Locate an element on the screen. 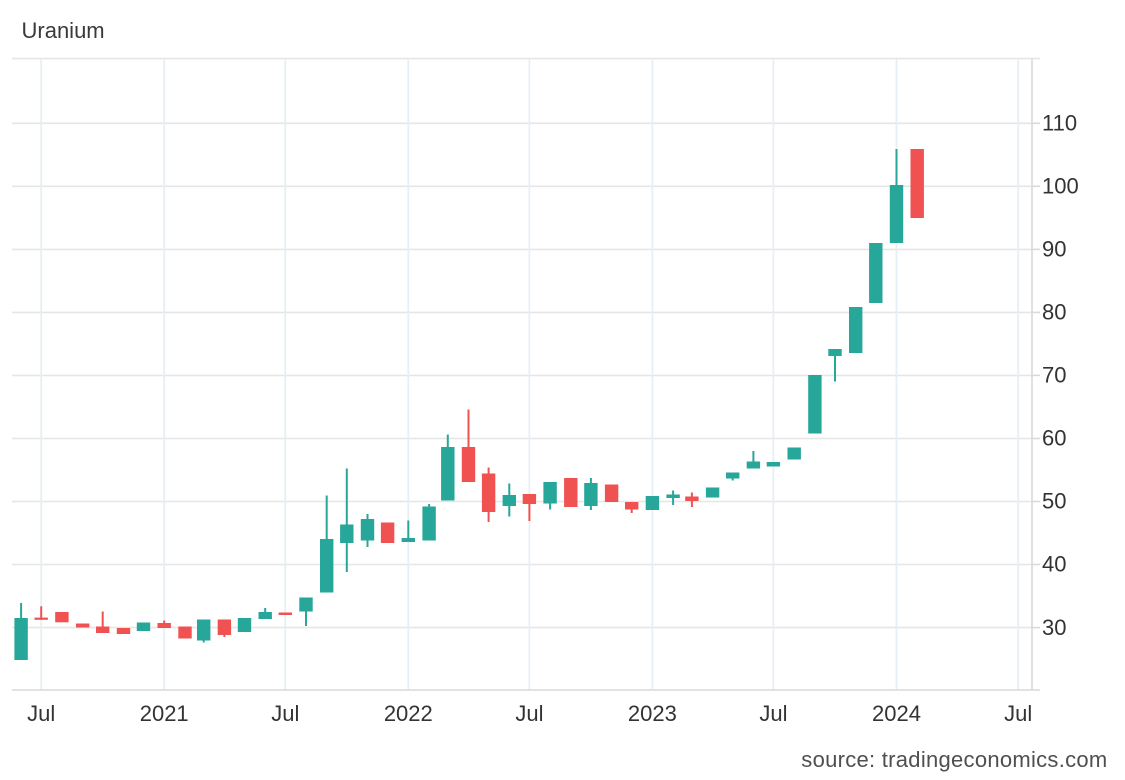 The width and height of the screenshot is (1125, 780). svg-text: source: tradingeconomics.com is located at coordinates (954, 759).